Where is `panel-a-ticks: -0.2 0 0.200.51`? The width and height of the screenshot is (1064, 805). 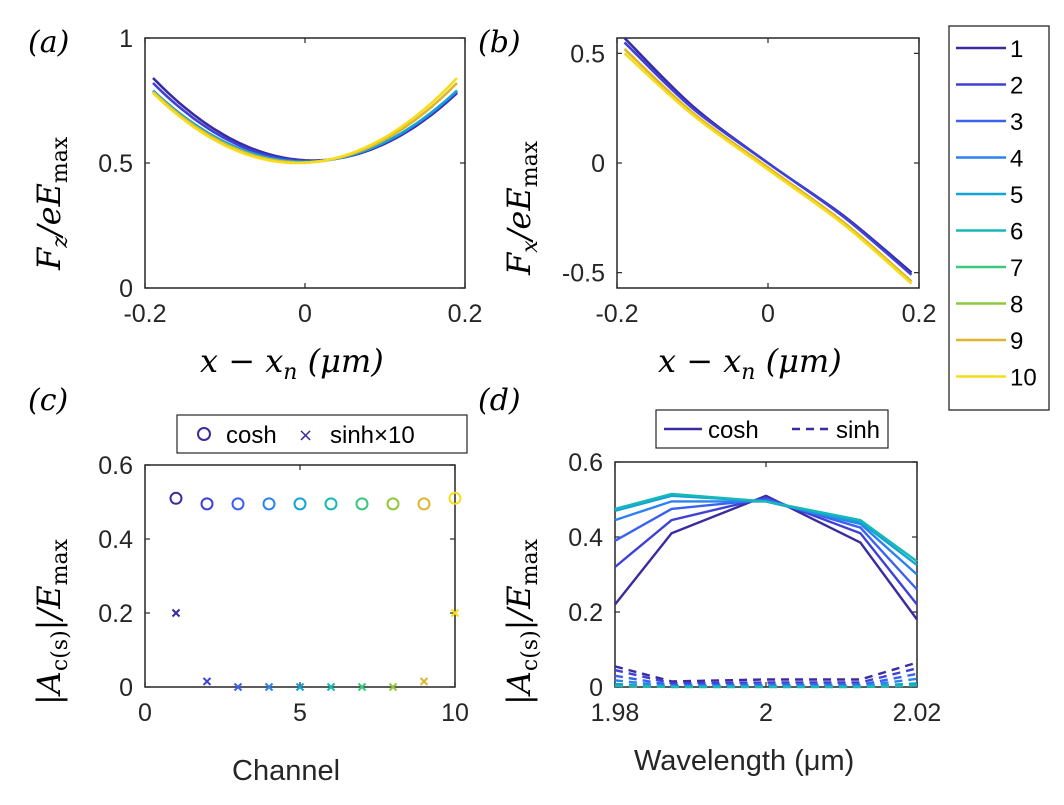 panel-a-ticks: -0.2 0 0.200.51 is located at coordinates (290, 176).